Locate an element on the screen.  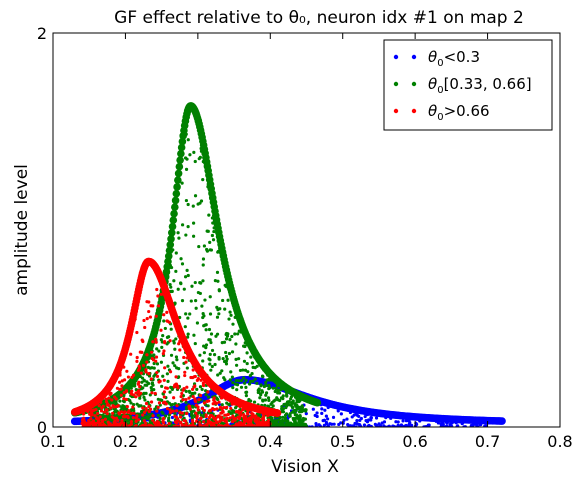
x-tick-label: 0.6 is located at coordinates (414, 441).